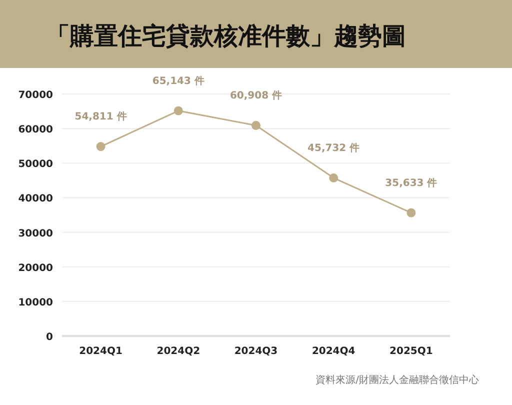 This screenshot has width=512, height=405. What do you see at coordinates (256, 95) in the screenshot?
I see `data-label: 60,908 件` at bounding box center [256, 95].